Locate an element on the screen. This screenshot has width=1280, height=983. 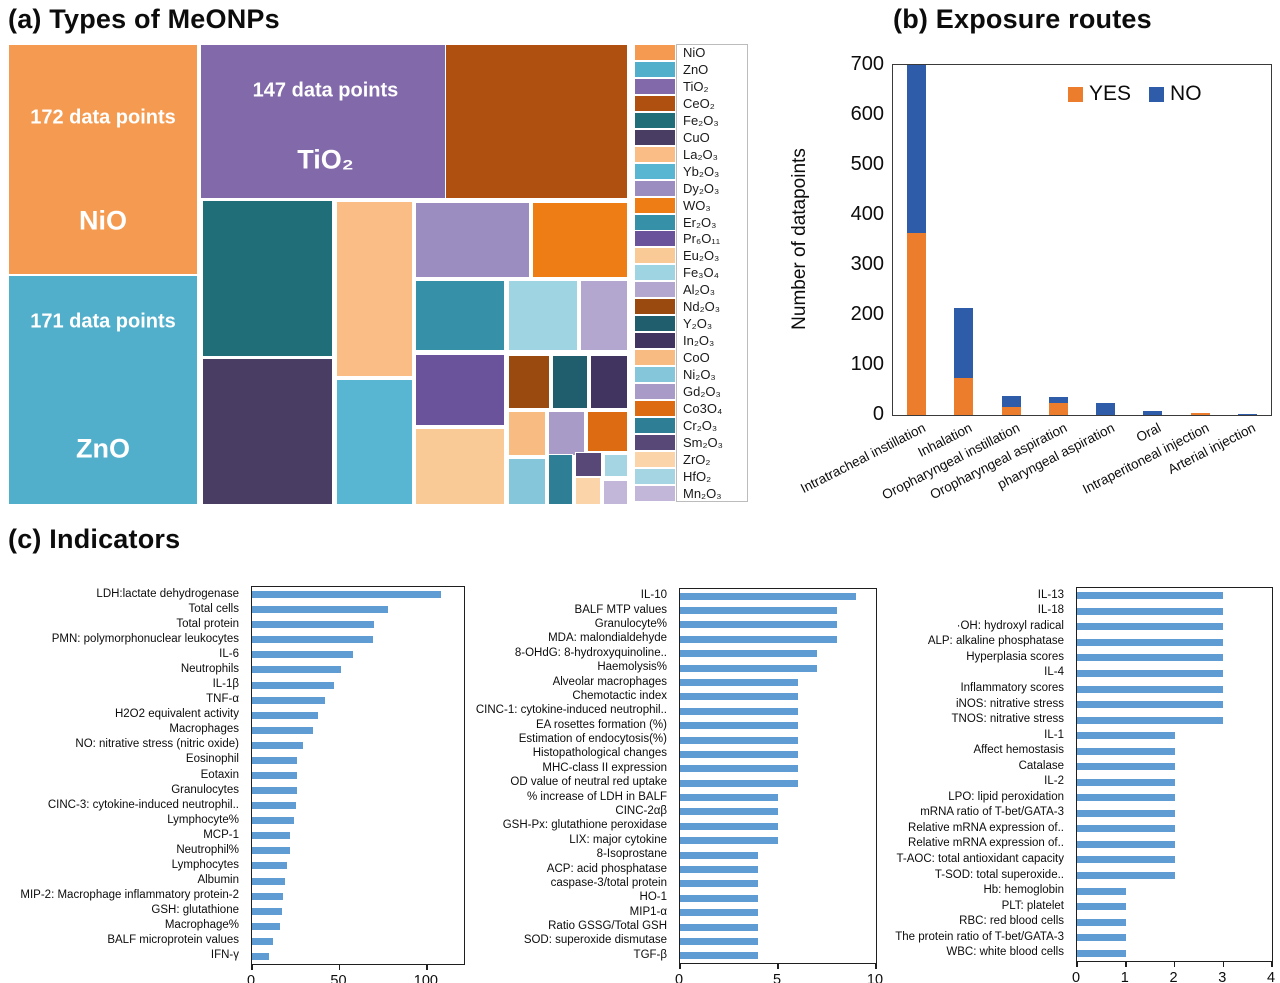
indicator-label: Relative mRNA expression of.. is located at coordinates (986, 827).